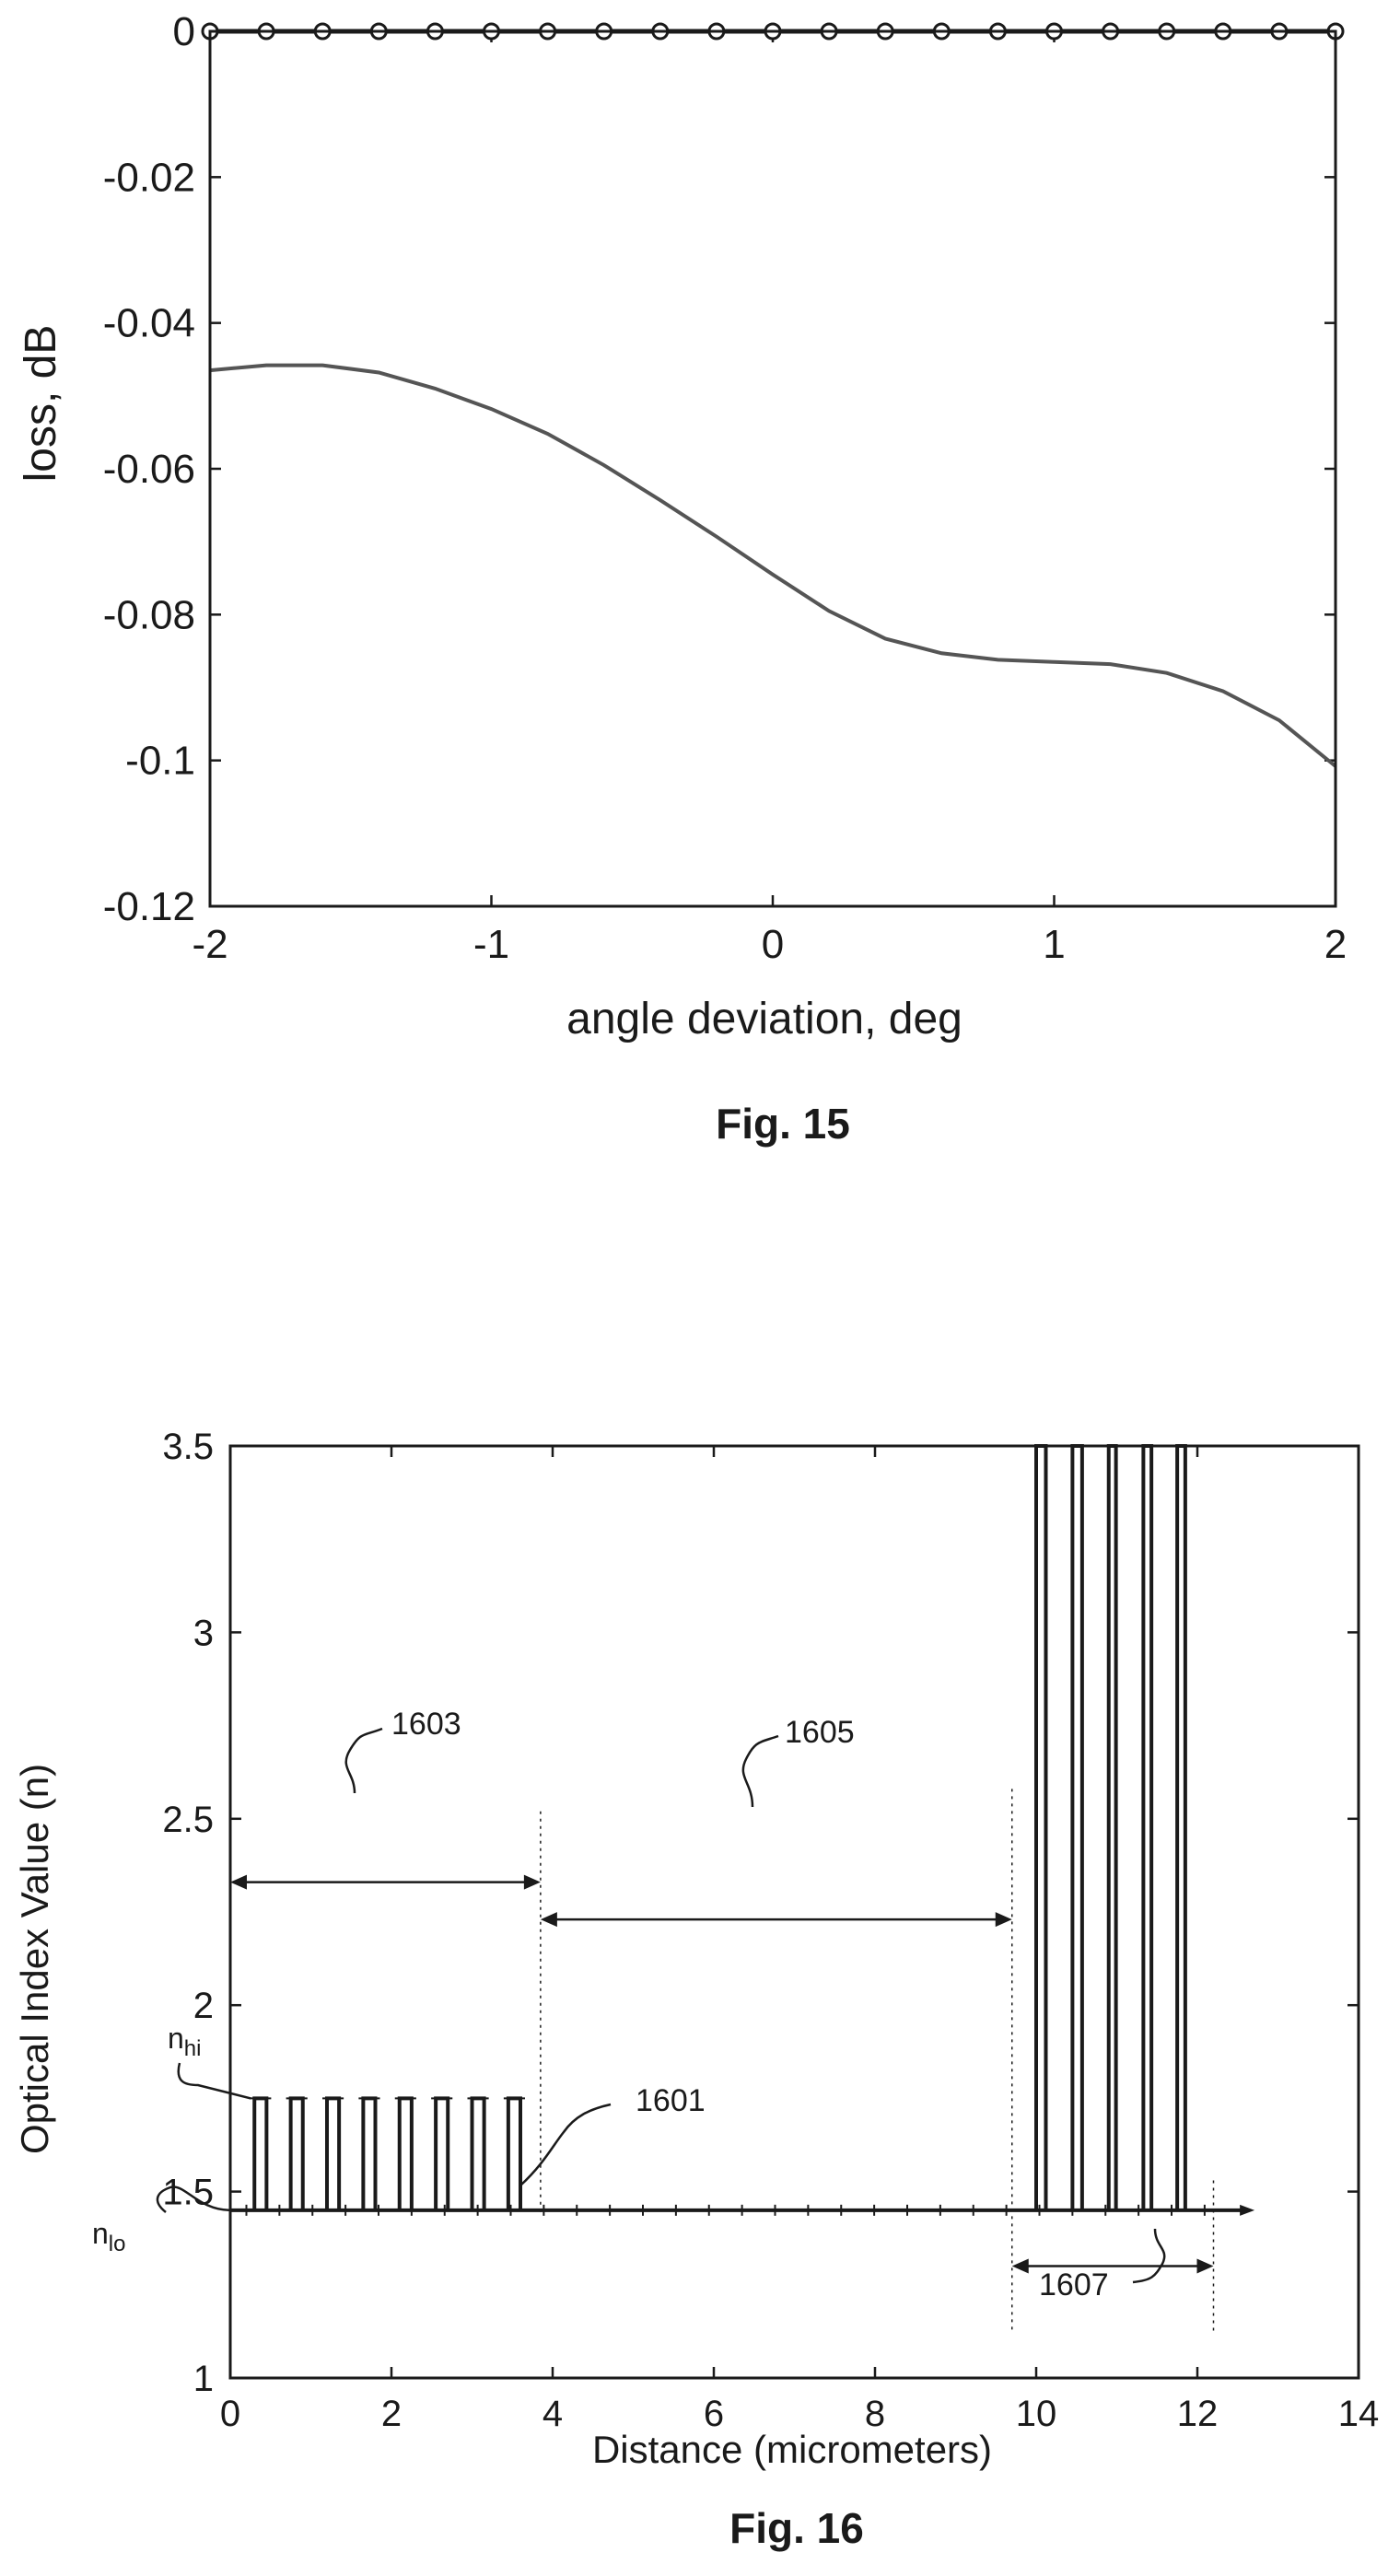  I want to click on fig16-1603-leader, so click(363, 1760).